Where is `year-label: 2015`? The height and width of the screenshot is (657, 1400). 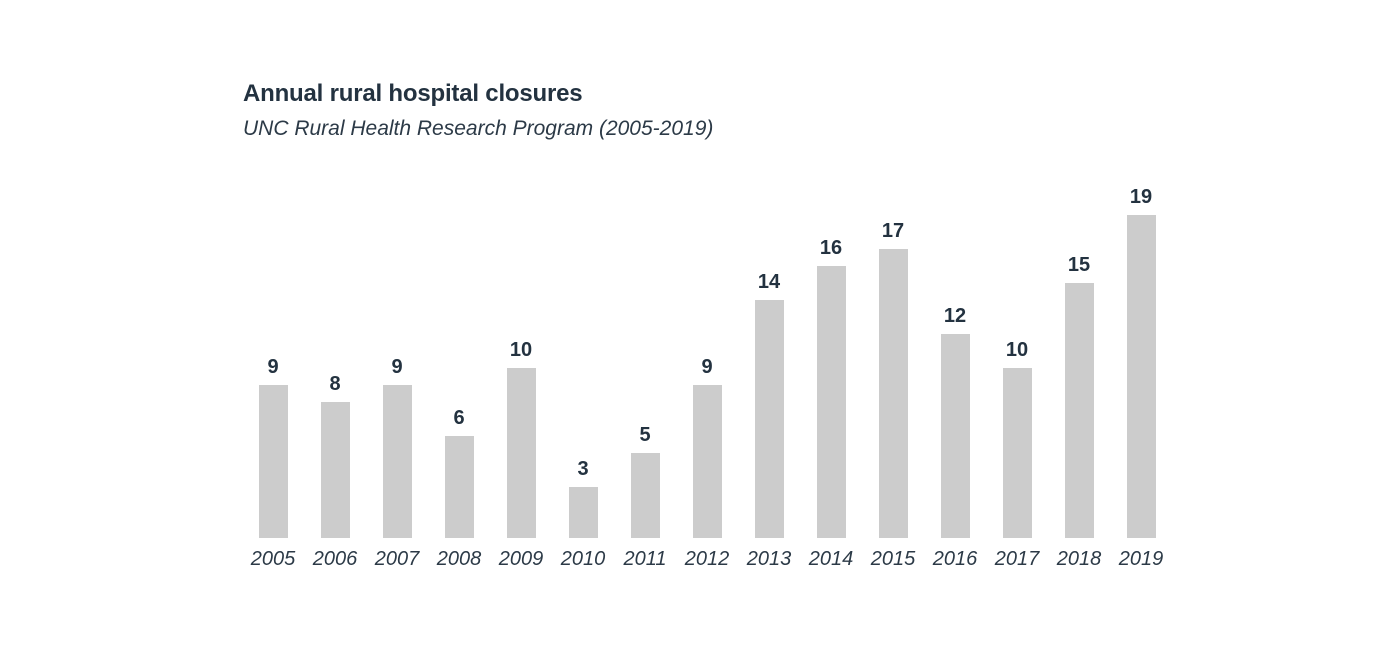
year-label: 2015 is located at coordinates (893, 559).